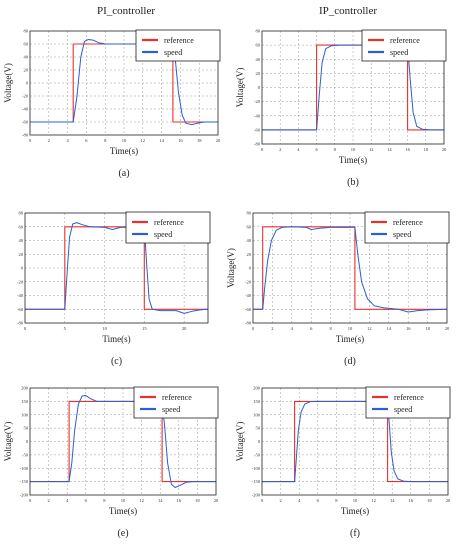 Image resolution: width=460 pixels, height=550 pixels. Describe the element at coordinates (141, 500) in the screenshot. I see `panel-e-xtick-label: 12` at that location.